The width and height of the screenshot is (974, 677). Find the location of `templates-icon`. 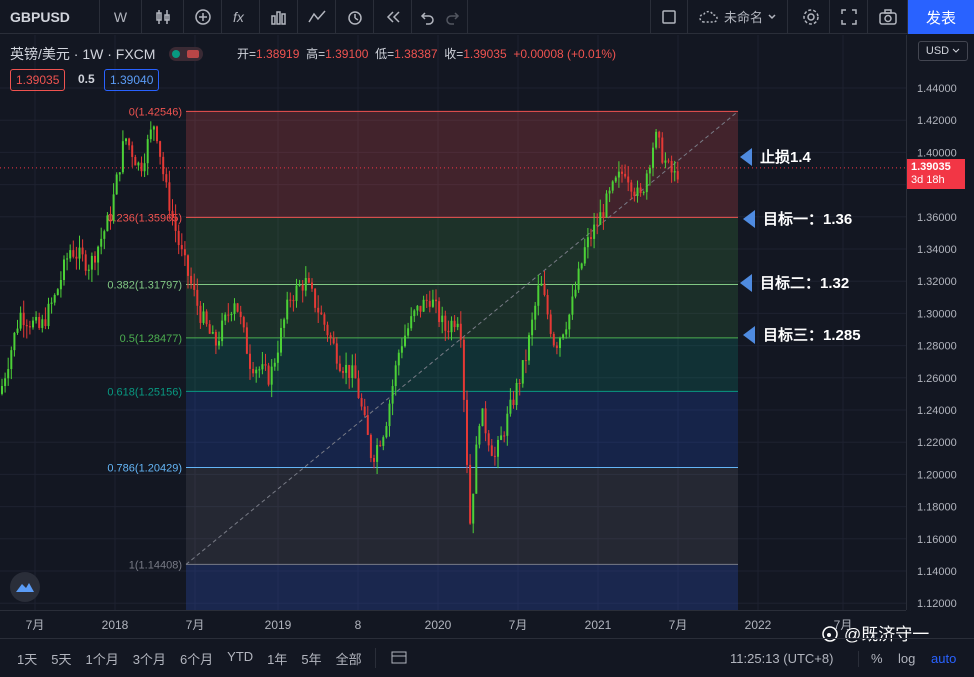

templates-icon is located at coordinates (279, 17).